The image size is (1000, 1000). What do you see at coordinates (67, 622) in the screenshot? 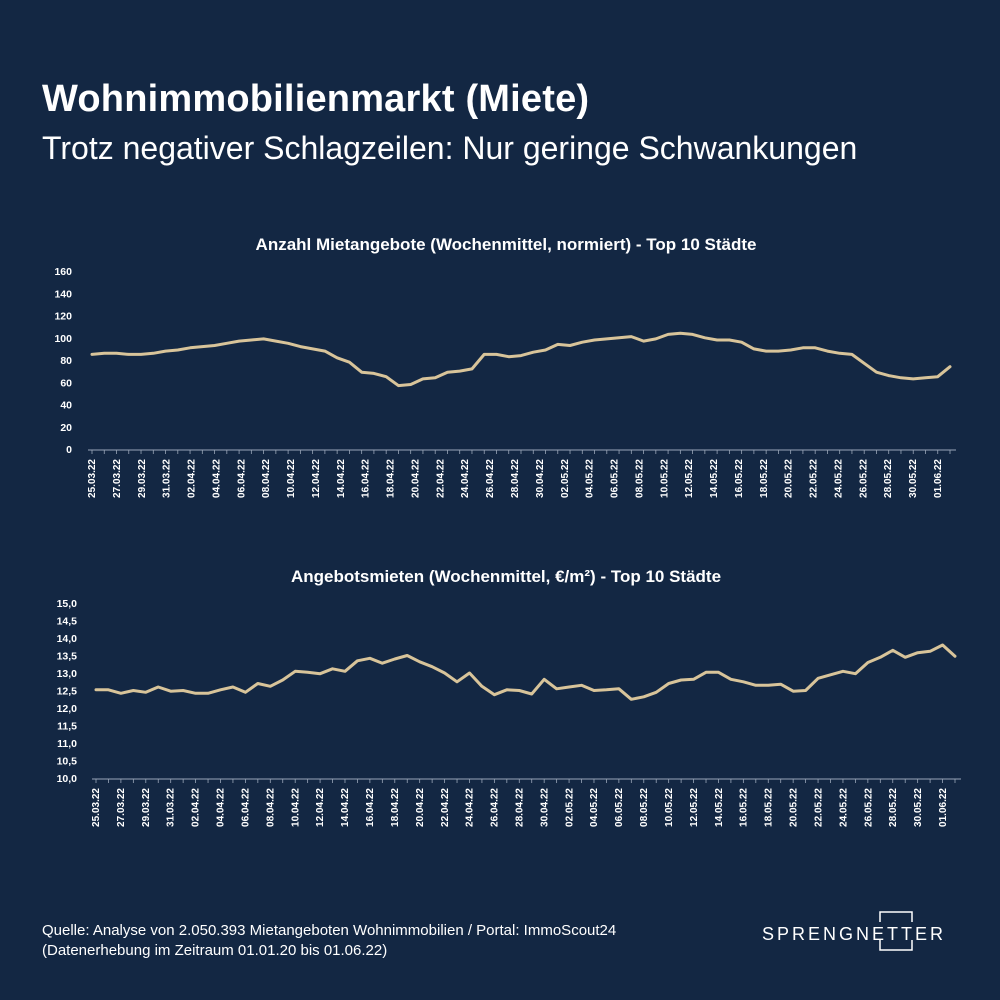
I see `y-tick-label: 14,5` at bounding box center [67, 622].